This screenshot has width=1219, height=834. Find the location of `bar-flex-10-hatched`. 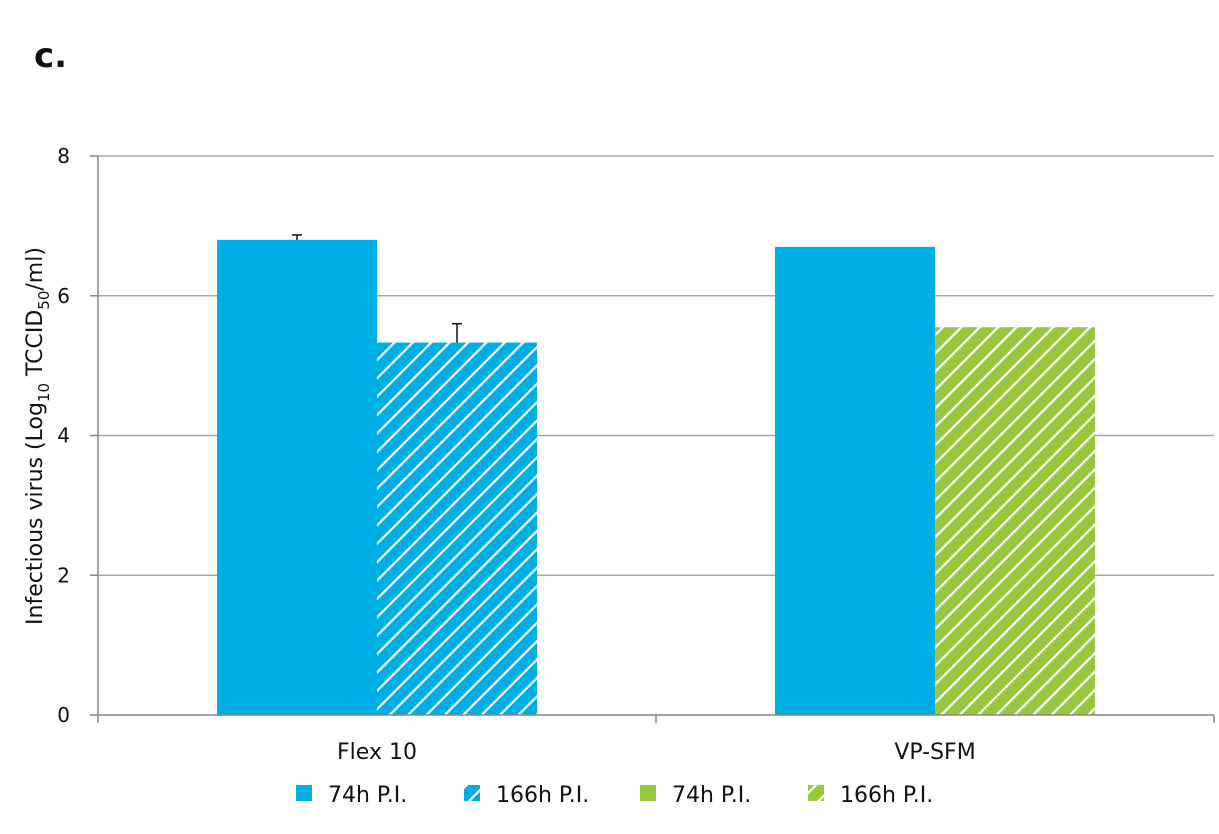

bar-flex-10-hatched is located at coordinates (457, 528).